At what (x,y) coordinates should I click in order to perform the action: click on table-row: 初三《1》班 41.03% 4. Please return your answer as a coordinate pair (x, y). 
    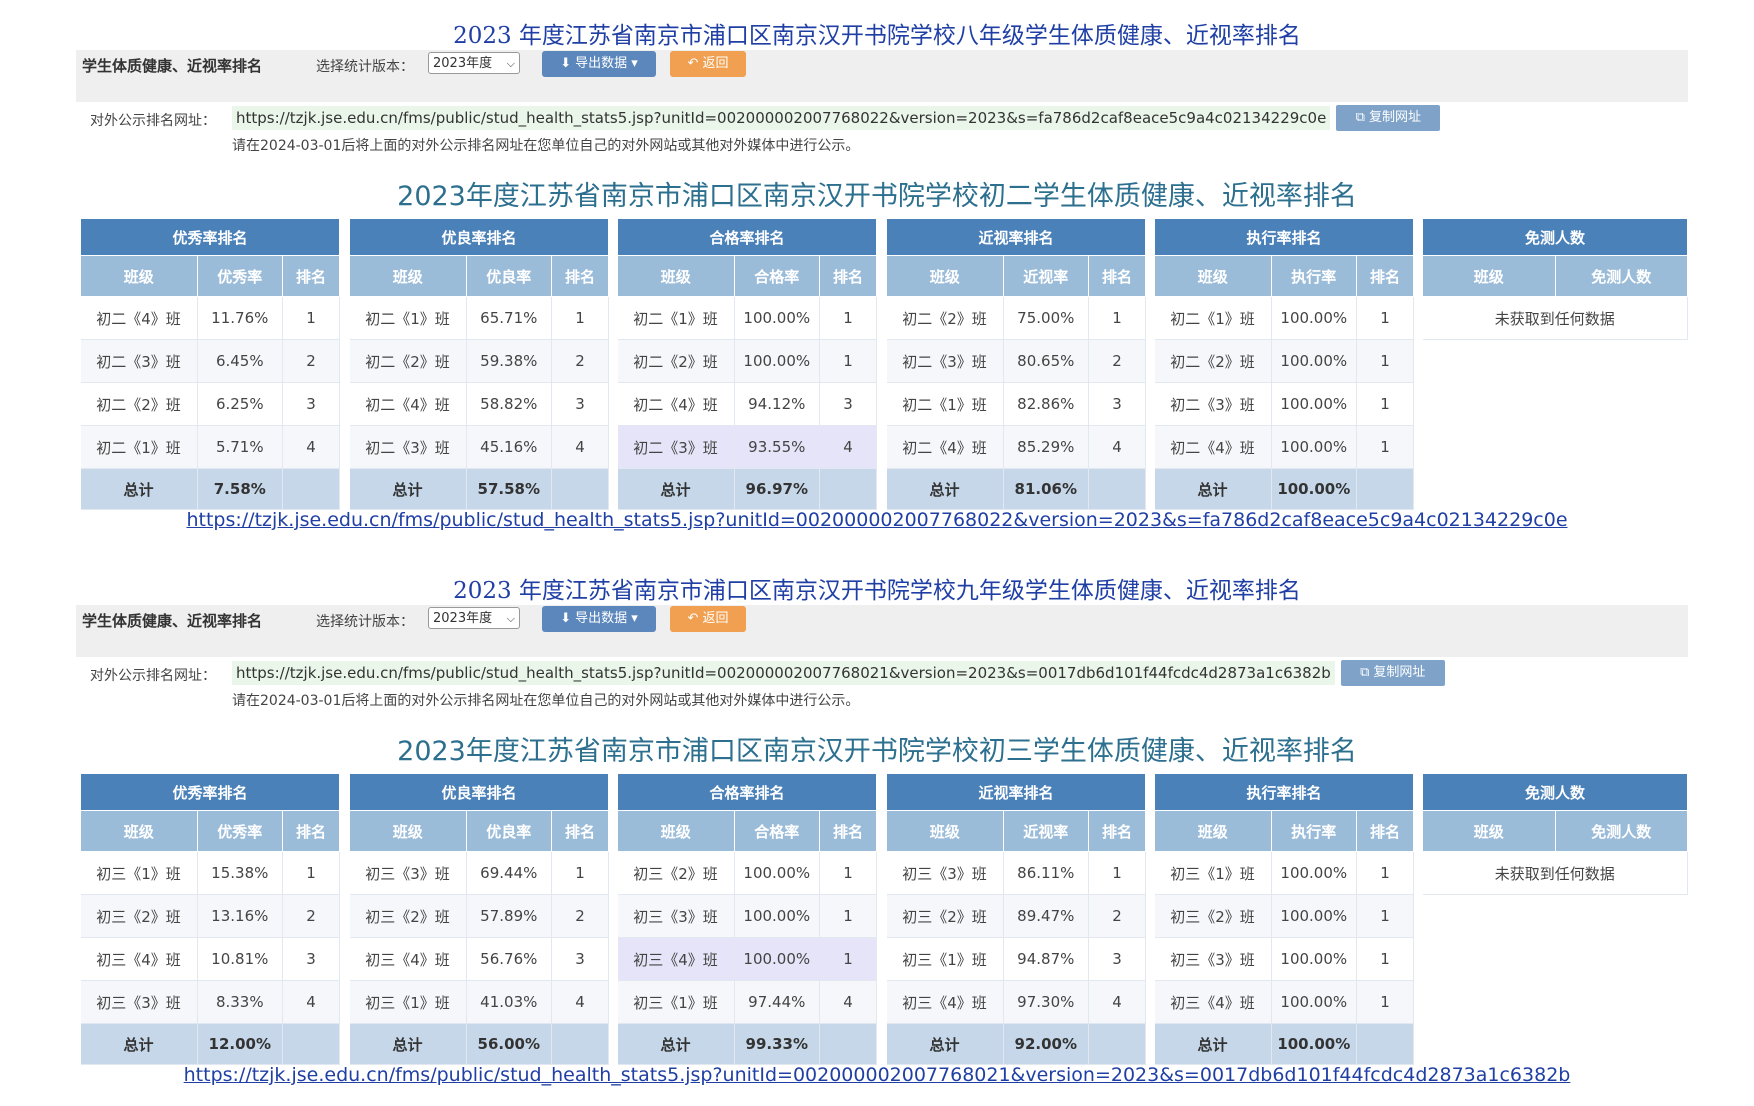
    Looking at the image, I should click on (479, 1002).